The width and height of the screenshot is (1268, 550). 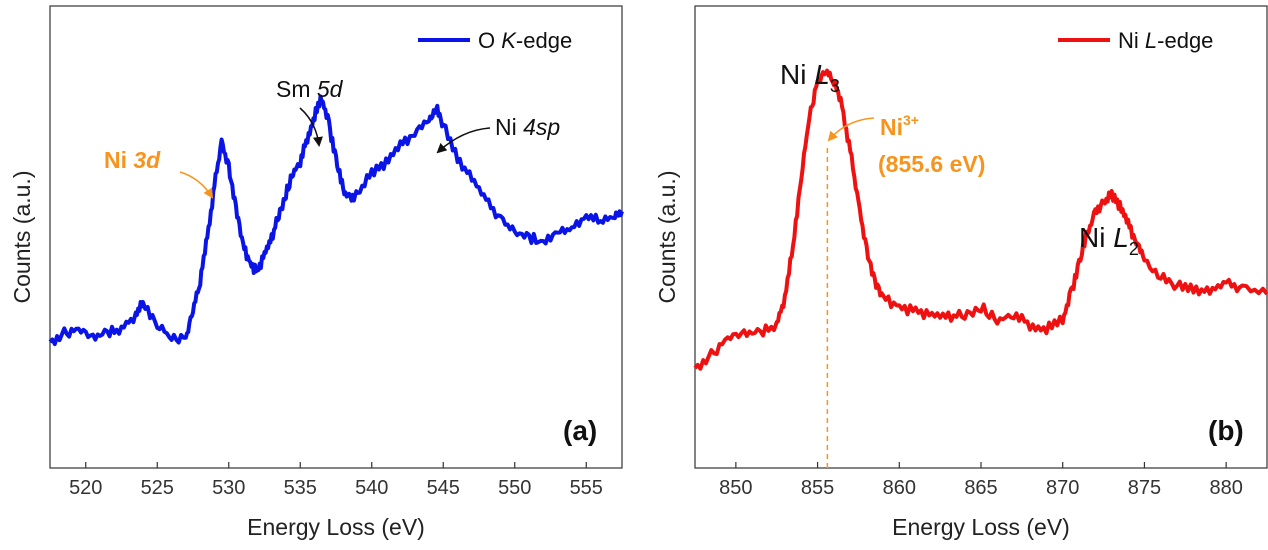 What do you see at coordinates (443, 488) in the screenshot?
I see `panel-a-x-tick-label-545: 545` at bounding box center [443, 488].